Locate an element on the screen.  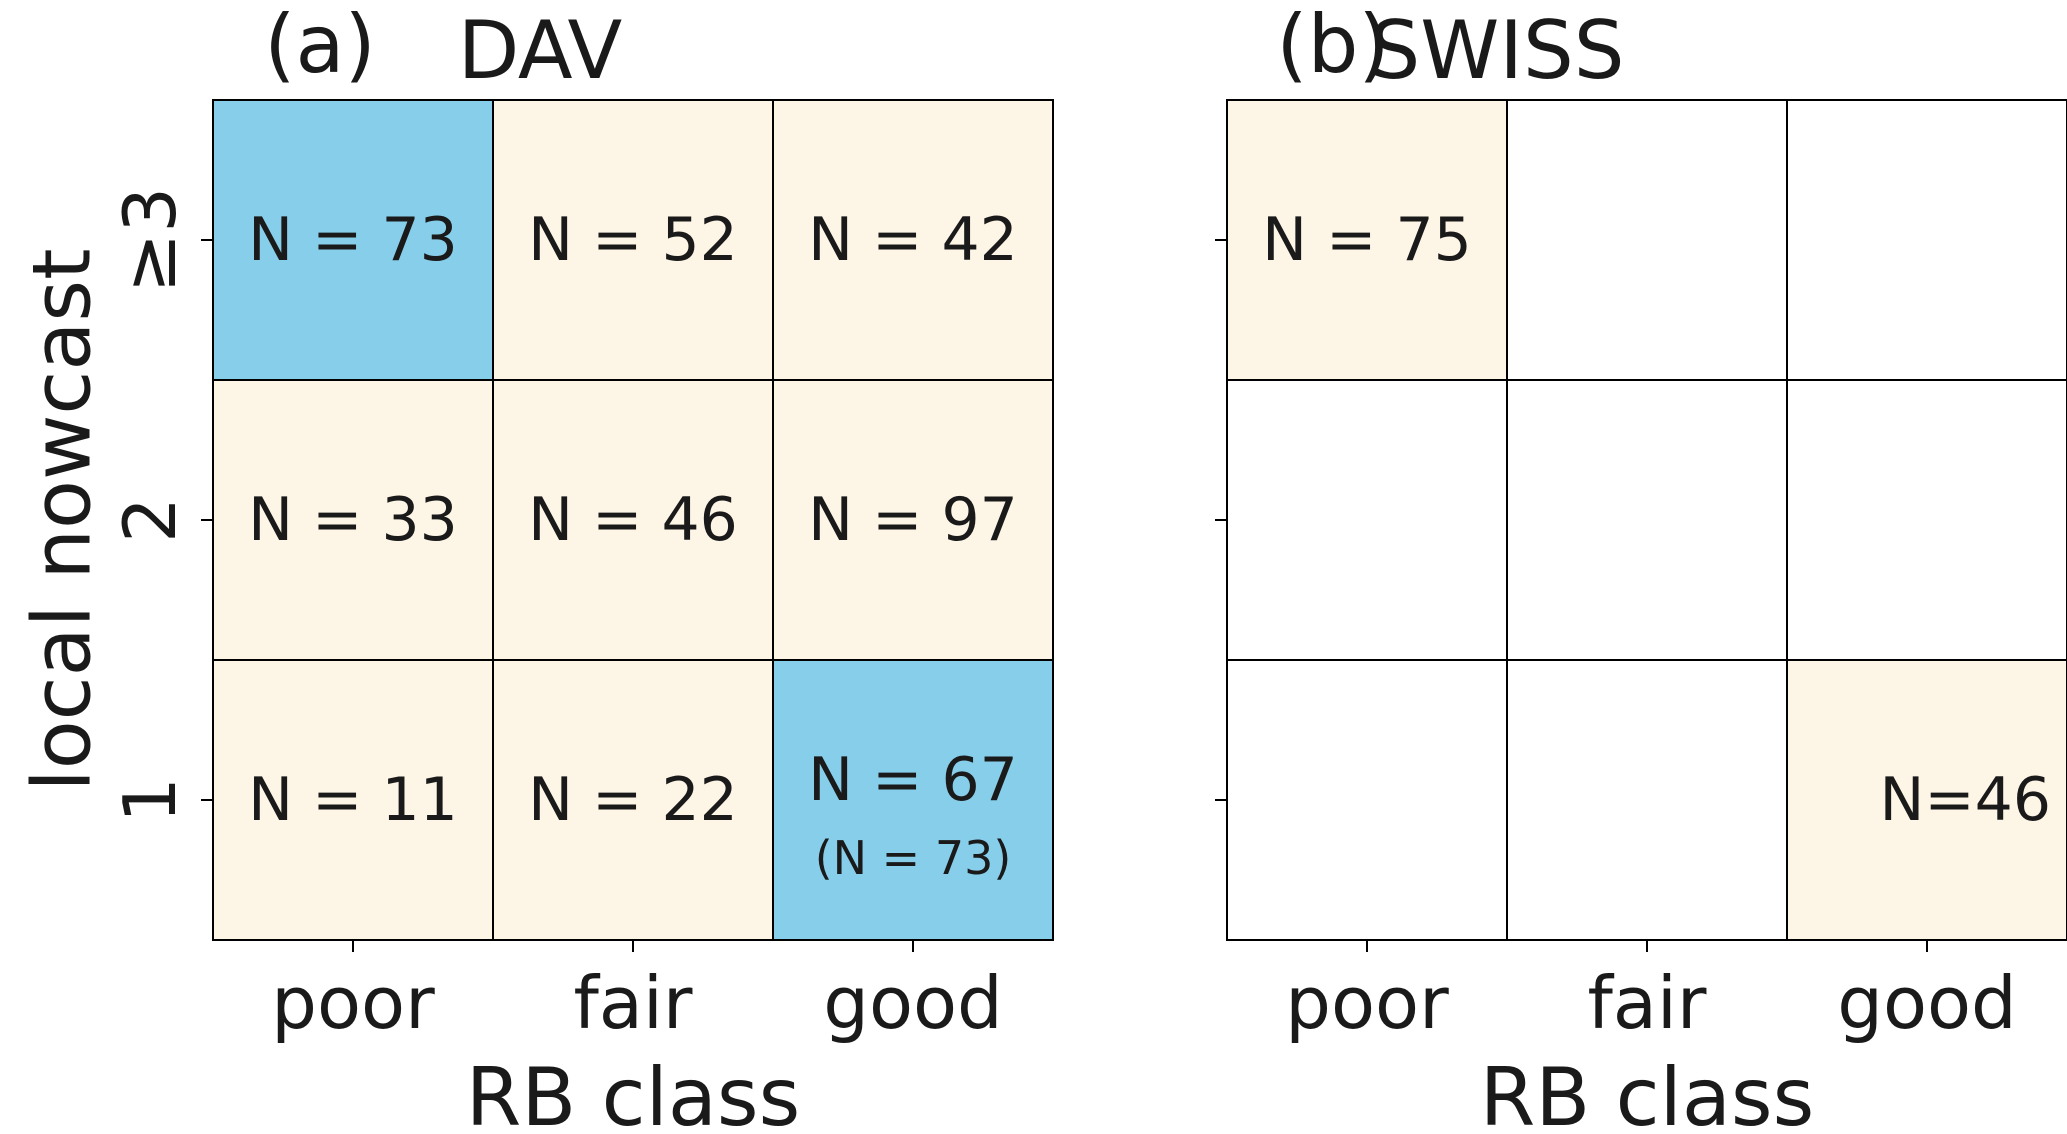
cell-count-label: N = 22 is located at coordinates (633, 800).